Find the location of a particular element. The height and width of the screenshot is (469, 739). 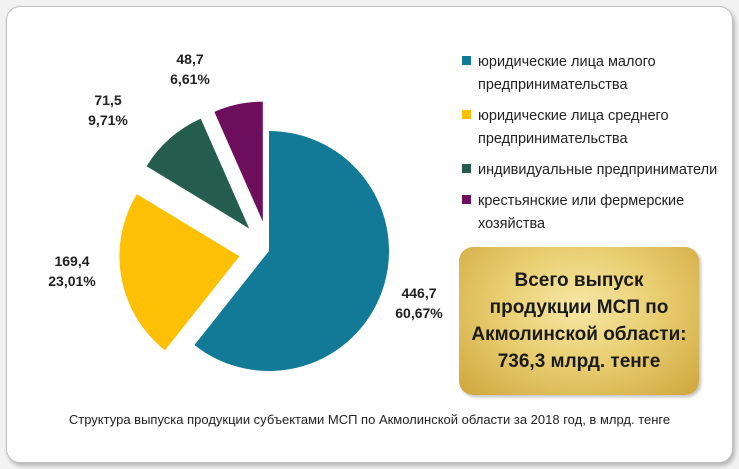

legend-swatch-farm is located at coordinates (466, 199).